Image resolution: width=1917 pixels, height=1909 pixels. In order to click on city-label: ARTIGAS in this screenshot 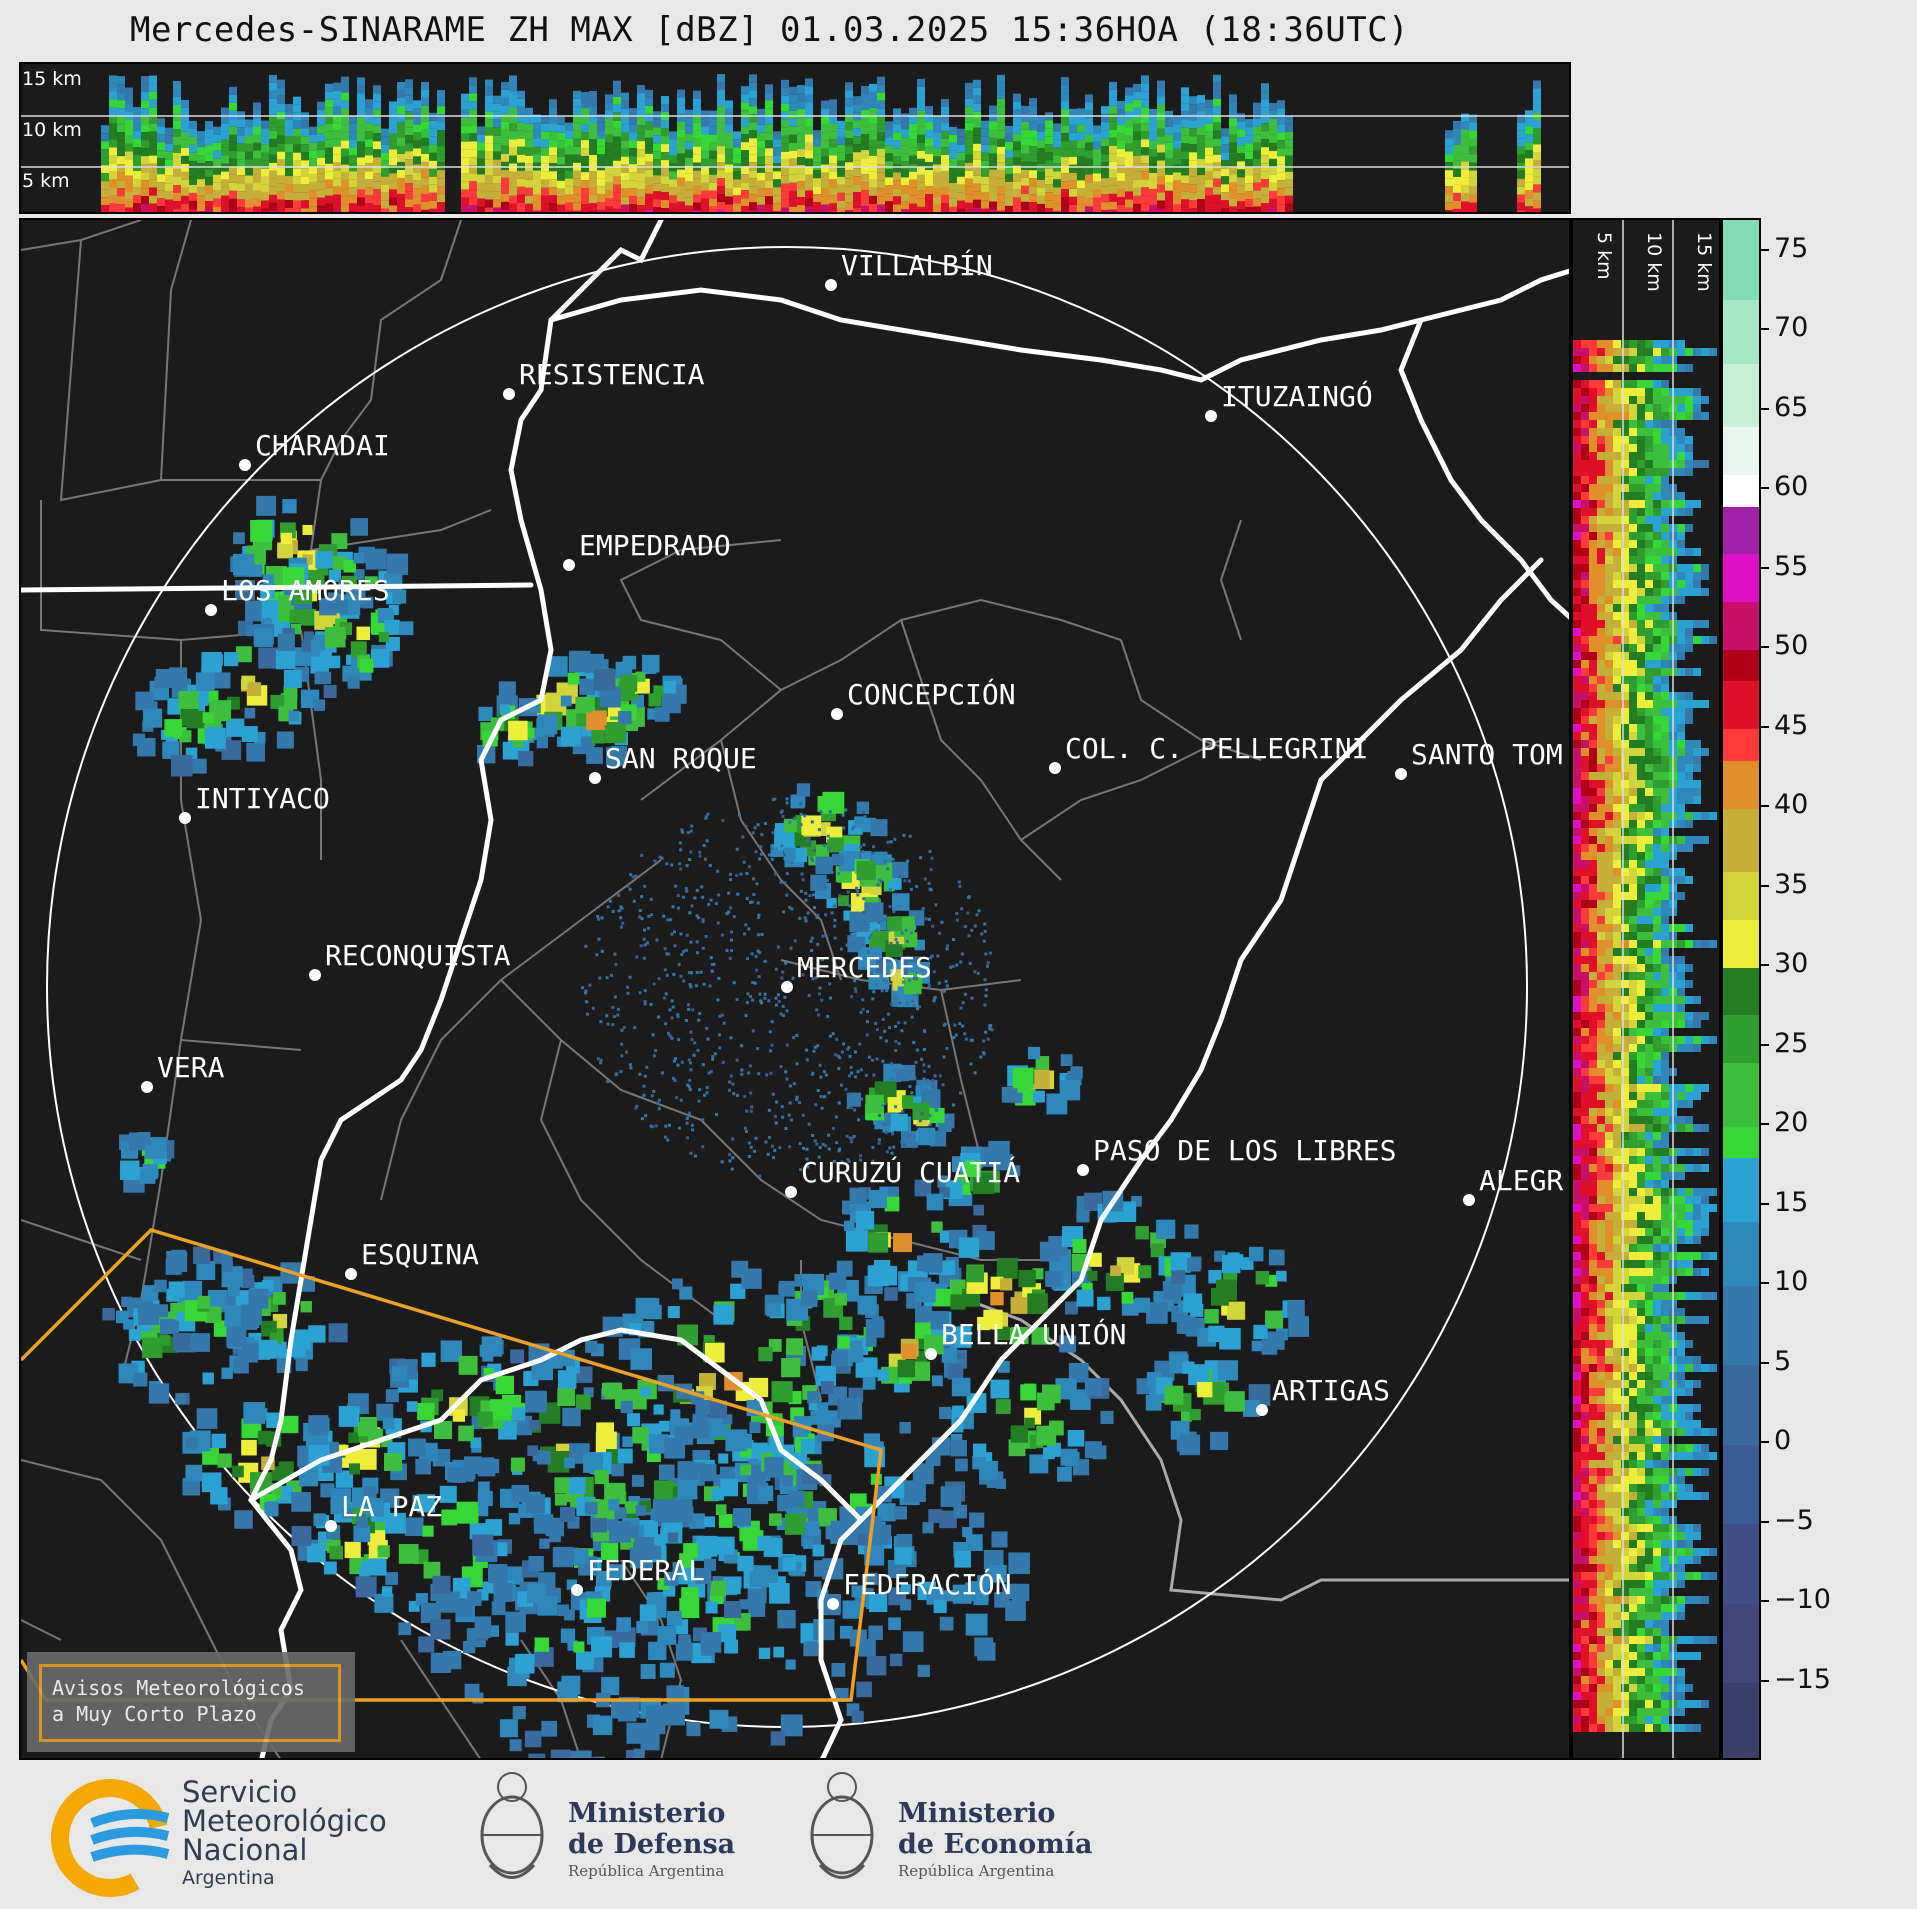, I will do `click(1331, 1390)`.